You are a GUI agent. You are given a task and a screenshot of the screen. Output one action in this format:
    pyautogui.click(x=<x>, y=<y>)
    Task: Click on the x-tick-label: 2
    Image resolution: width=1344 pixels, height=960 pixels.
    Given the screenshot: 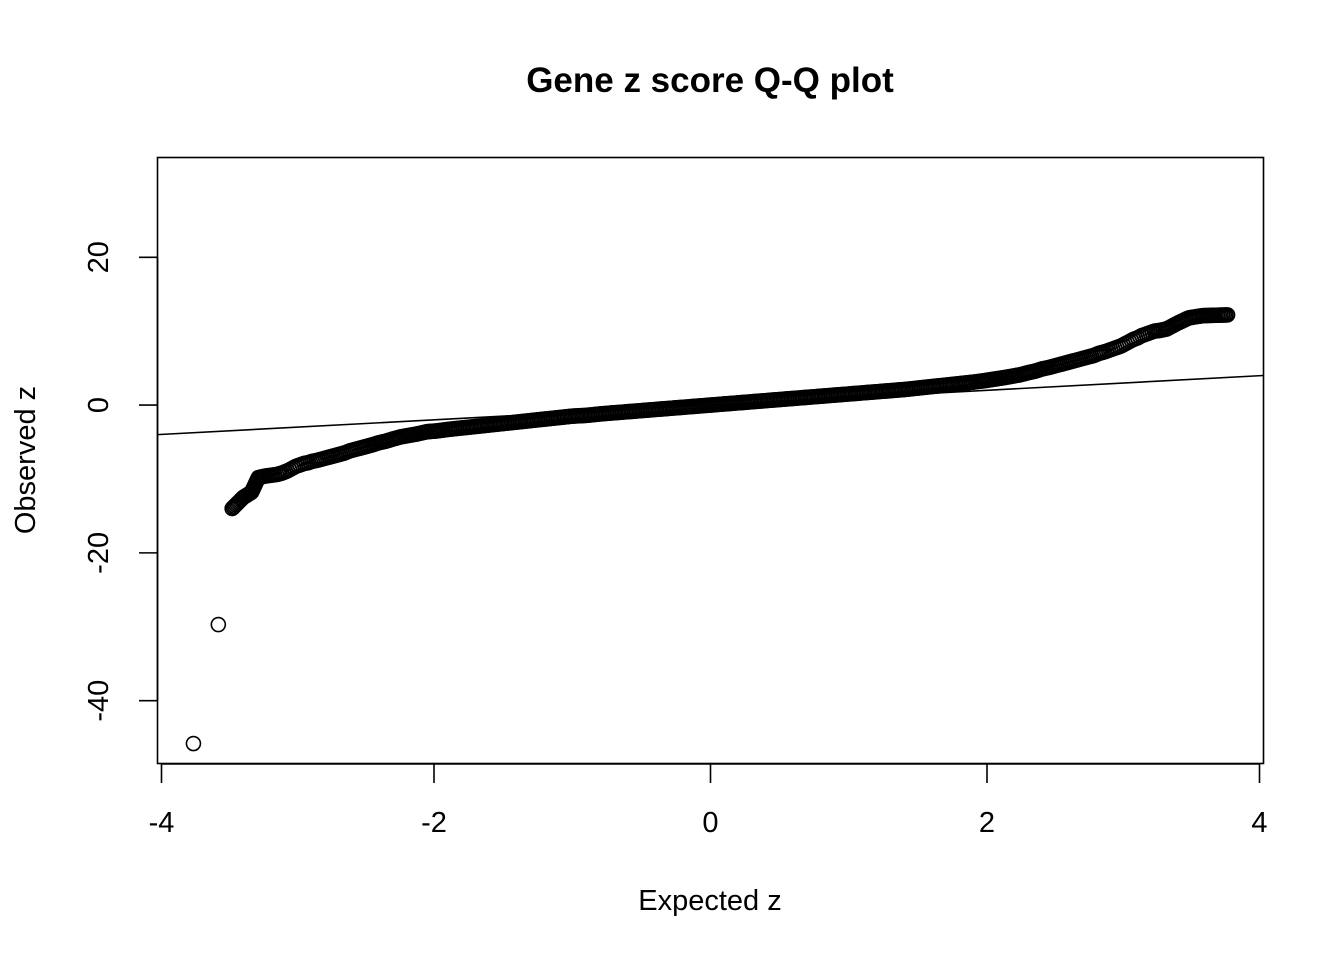 What is the action you would take?
    pyautogui.click(x=987, y=823)
    